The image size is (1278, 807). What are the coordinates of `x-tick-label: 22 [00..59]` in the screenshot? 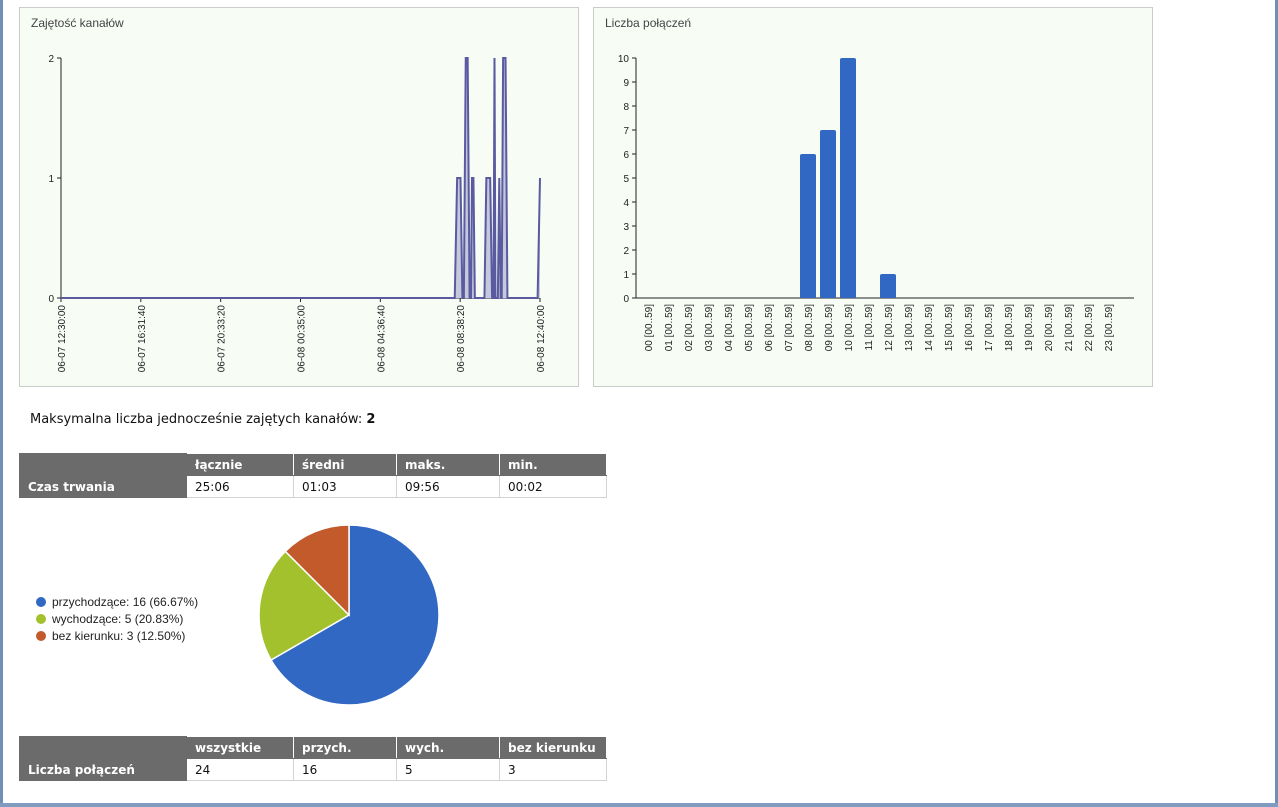 It's located at (1089, 327).